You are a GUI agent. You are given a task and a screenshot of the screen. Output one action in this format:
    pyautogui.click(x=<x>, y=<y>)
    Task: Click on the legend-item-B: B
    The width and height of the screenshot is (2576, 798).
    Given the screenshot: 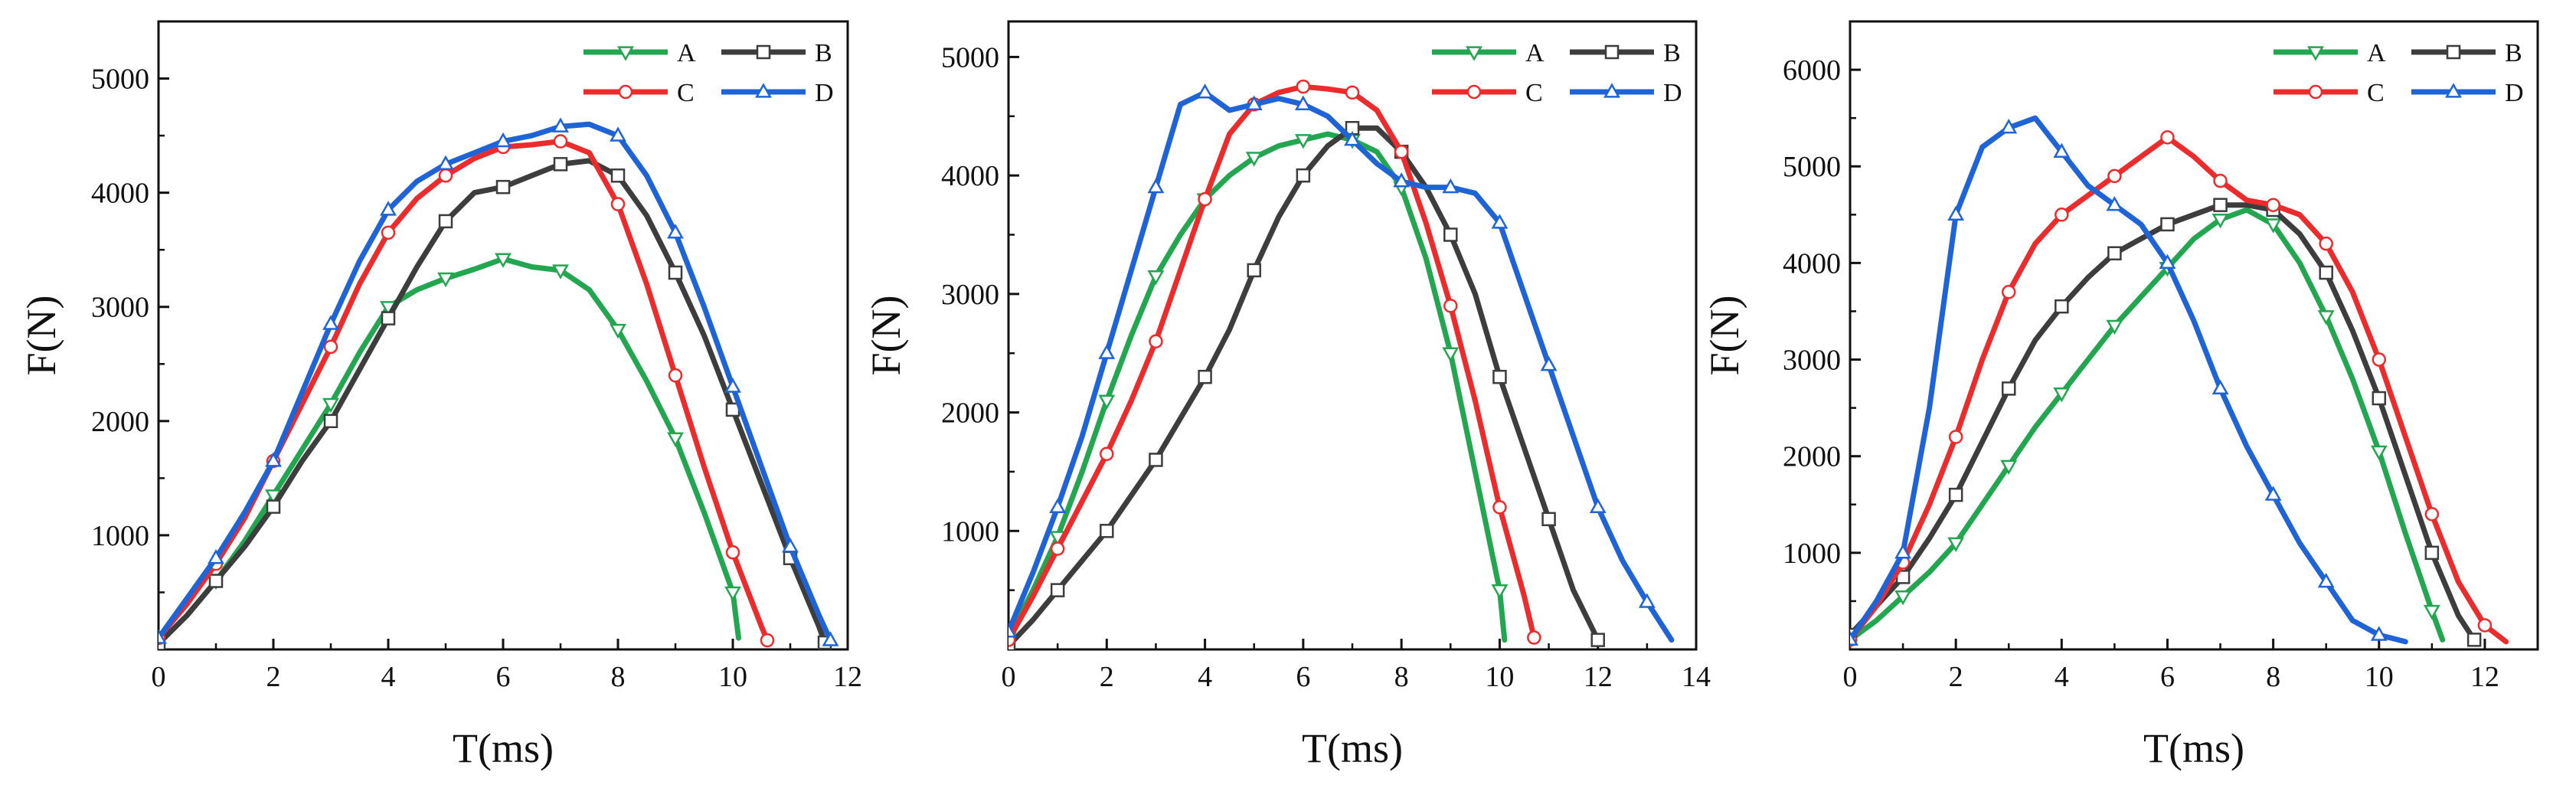 What is the action you would take?
    pyautogui.click(x=2466, y=53)
    